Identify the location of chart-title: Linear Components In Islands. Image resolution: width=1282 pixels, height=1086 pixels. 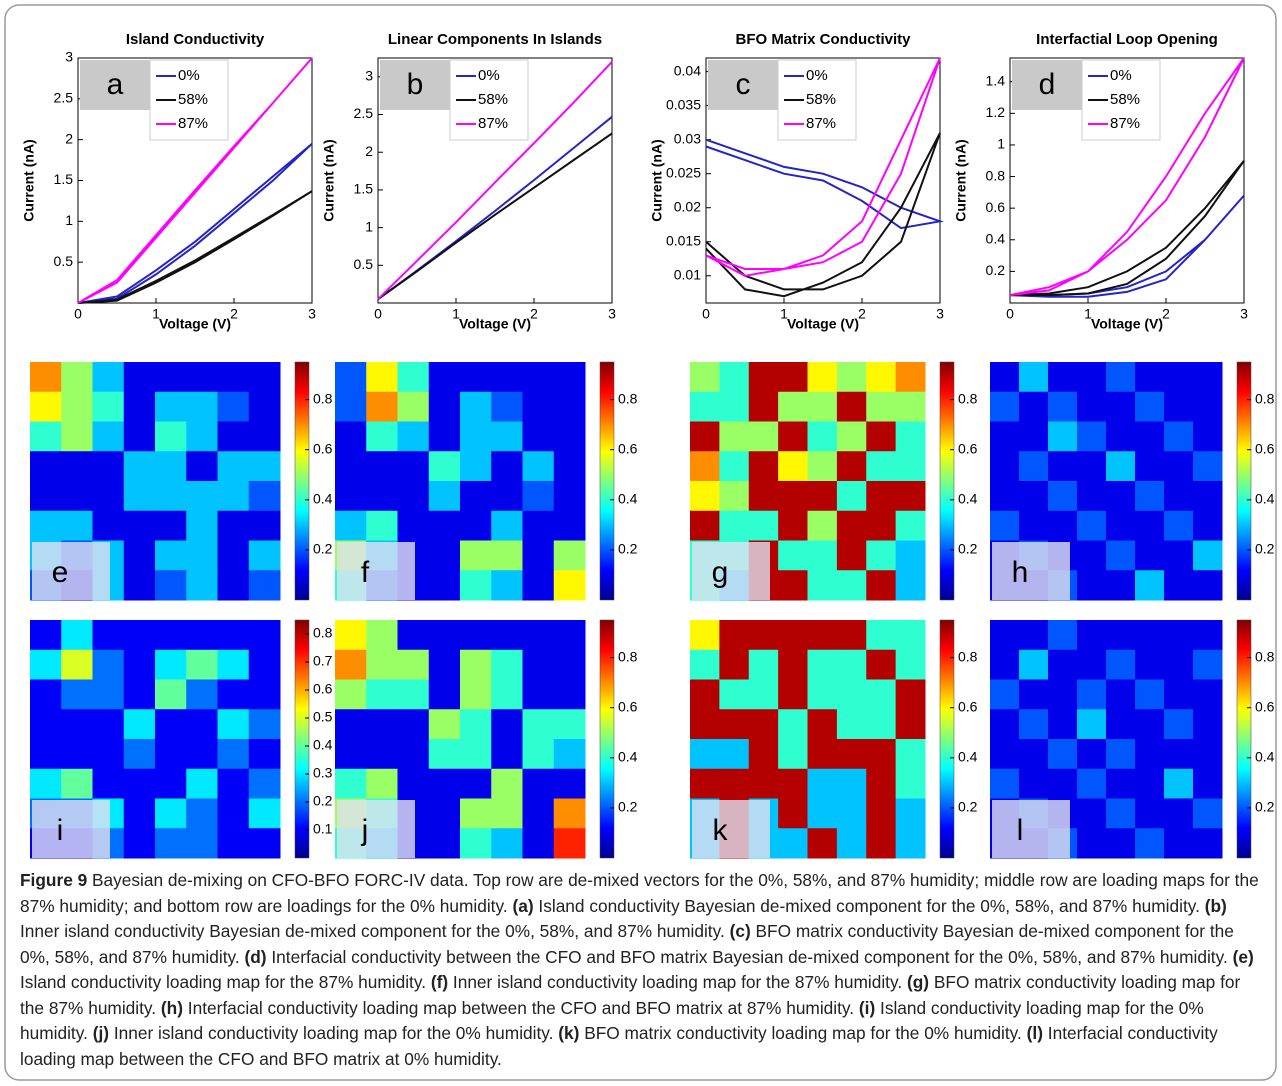
(495, 39).